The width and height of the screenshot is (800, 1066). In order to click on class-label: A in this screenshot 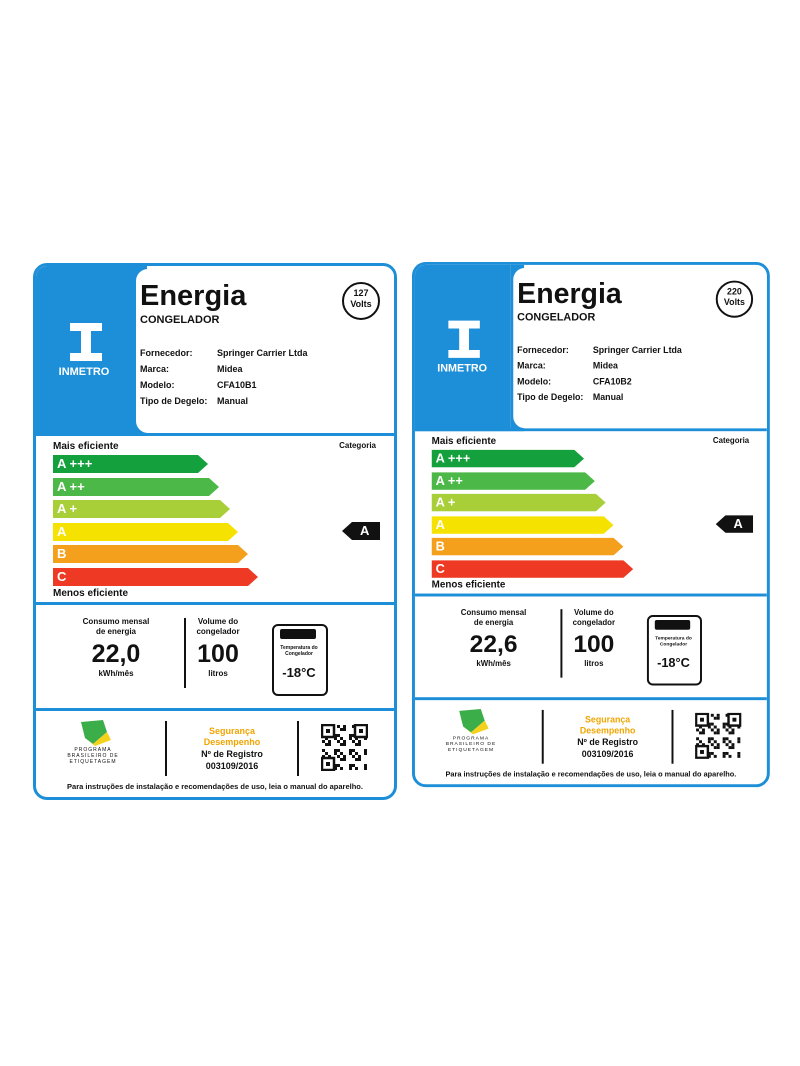, I will do `click(440, 524)`.